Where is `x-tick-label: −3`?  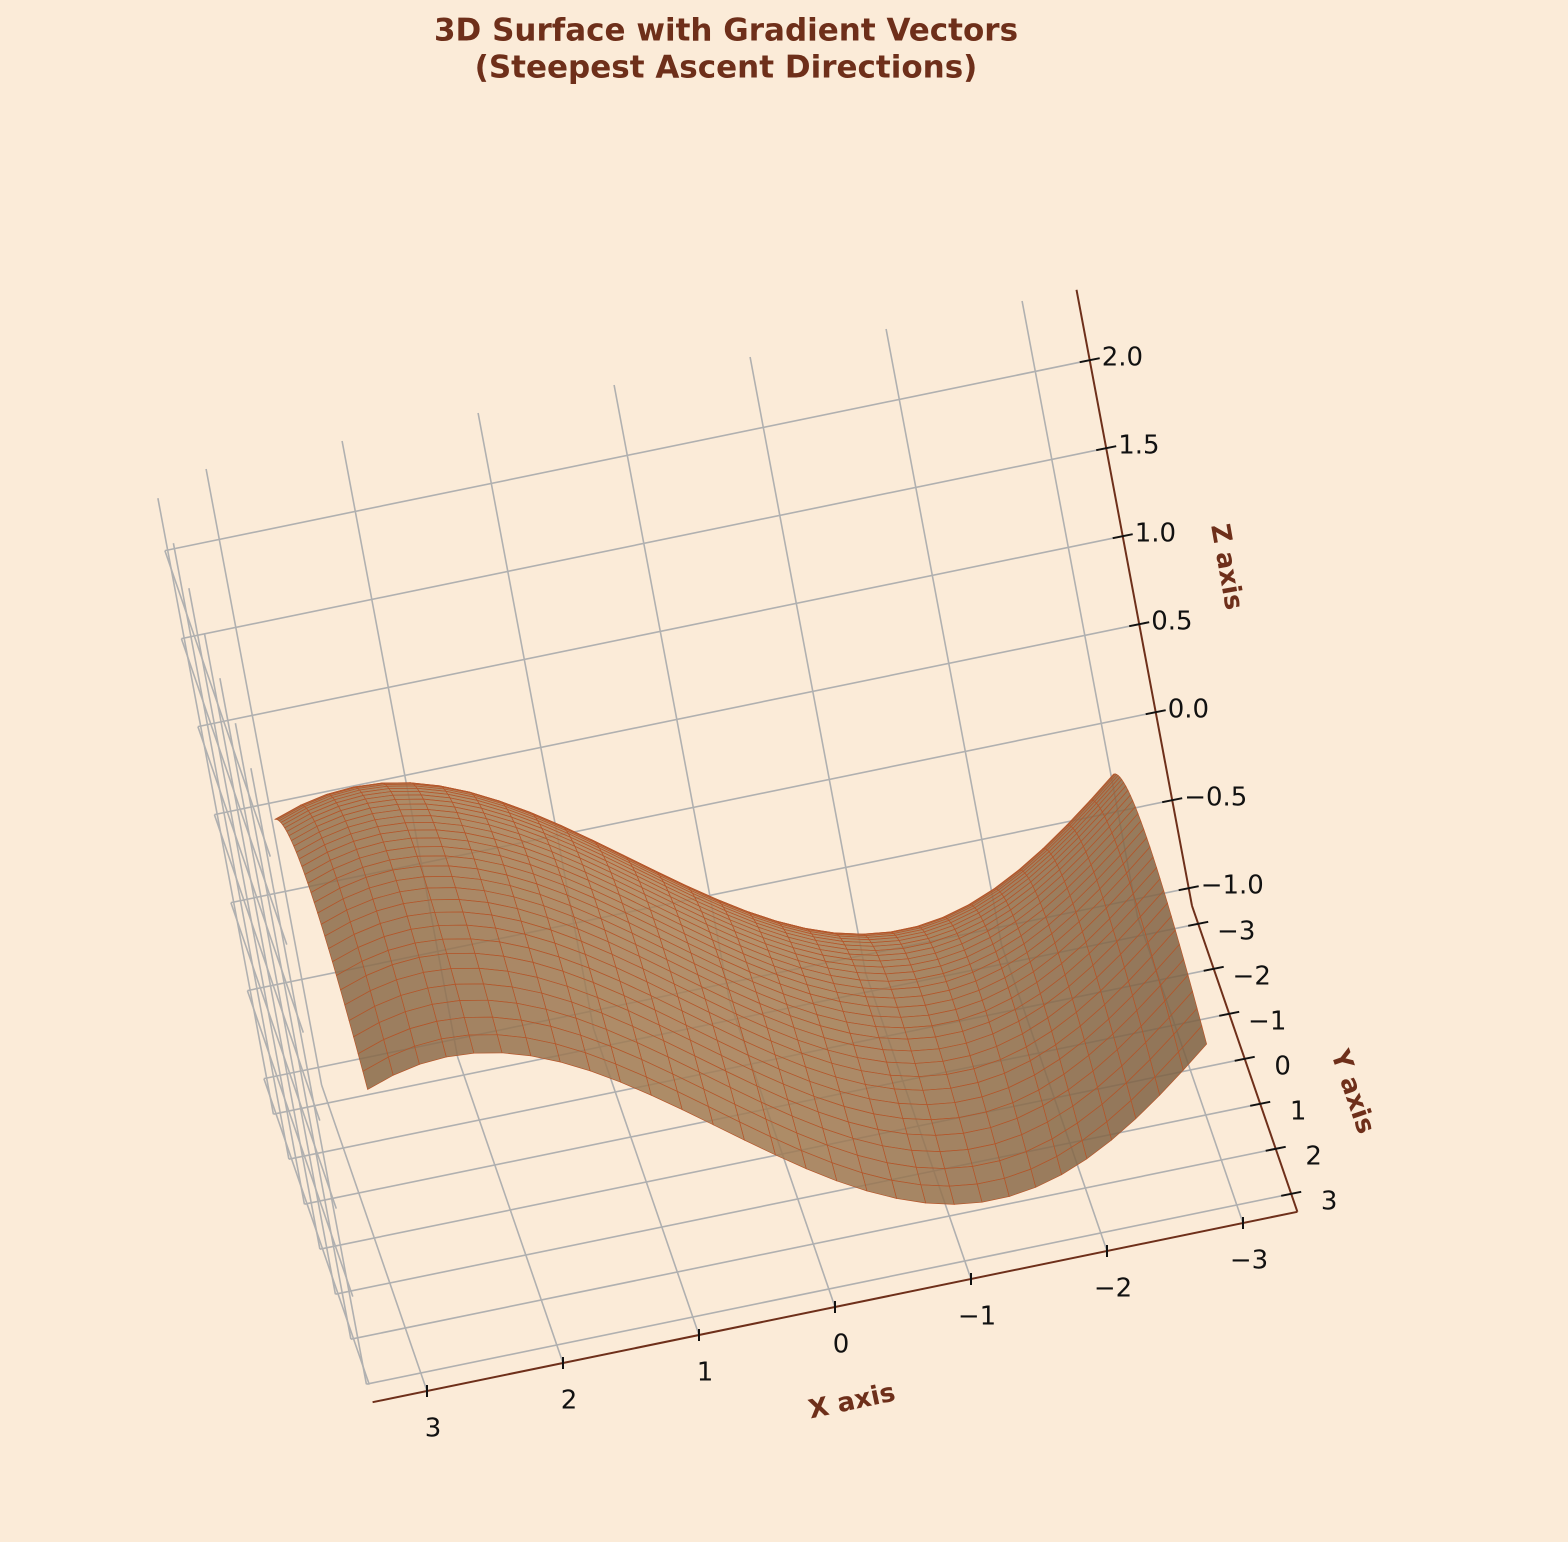
x-tick-label: −3 is located at coordinates (1249, 1261).